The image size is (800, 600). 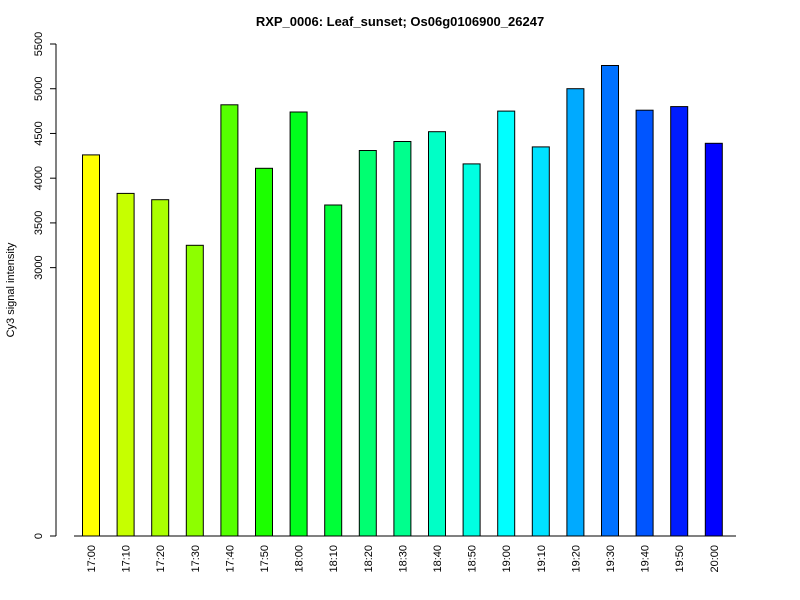 I want to click on bar-1920, so click(x=575, y=312).